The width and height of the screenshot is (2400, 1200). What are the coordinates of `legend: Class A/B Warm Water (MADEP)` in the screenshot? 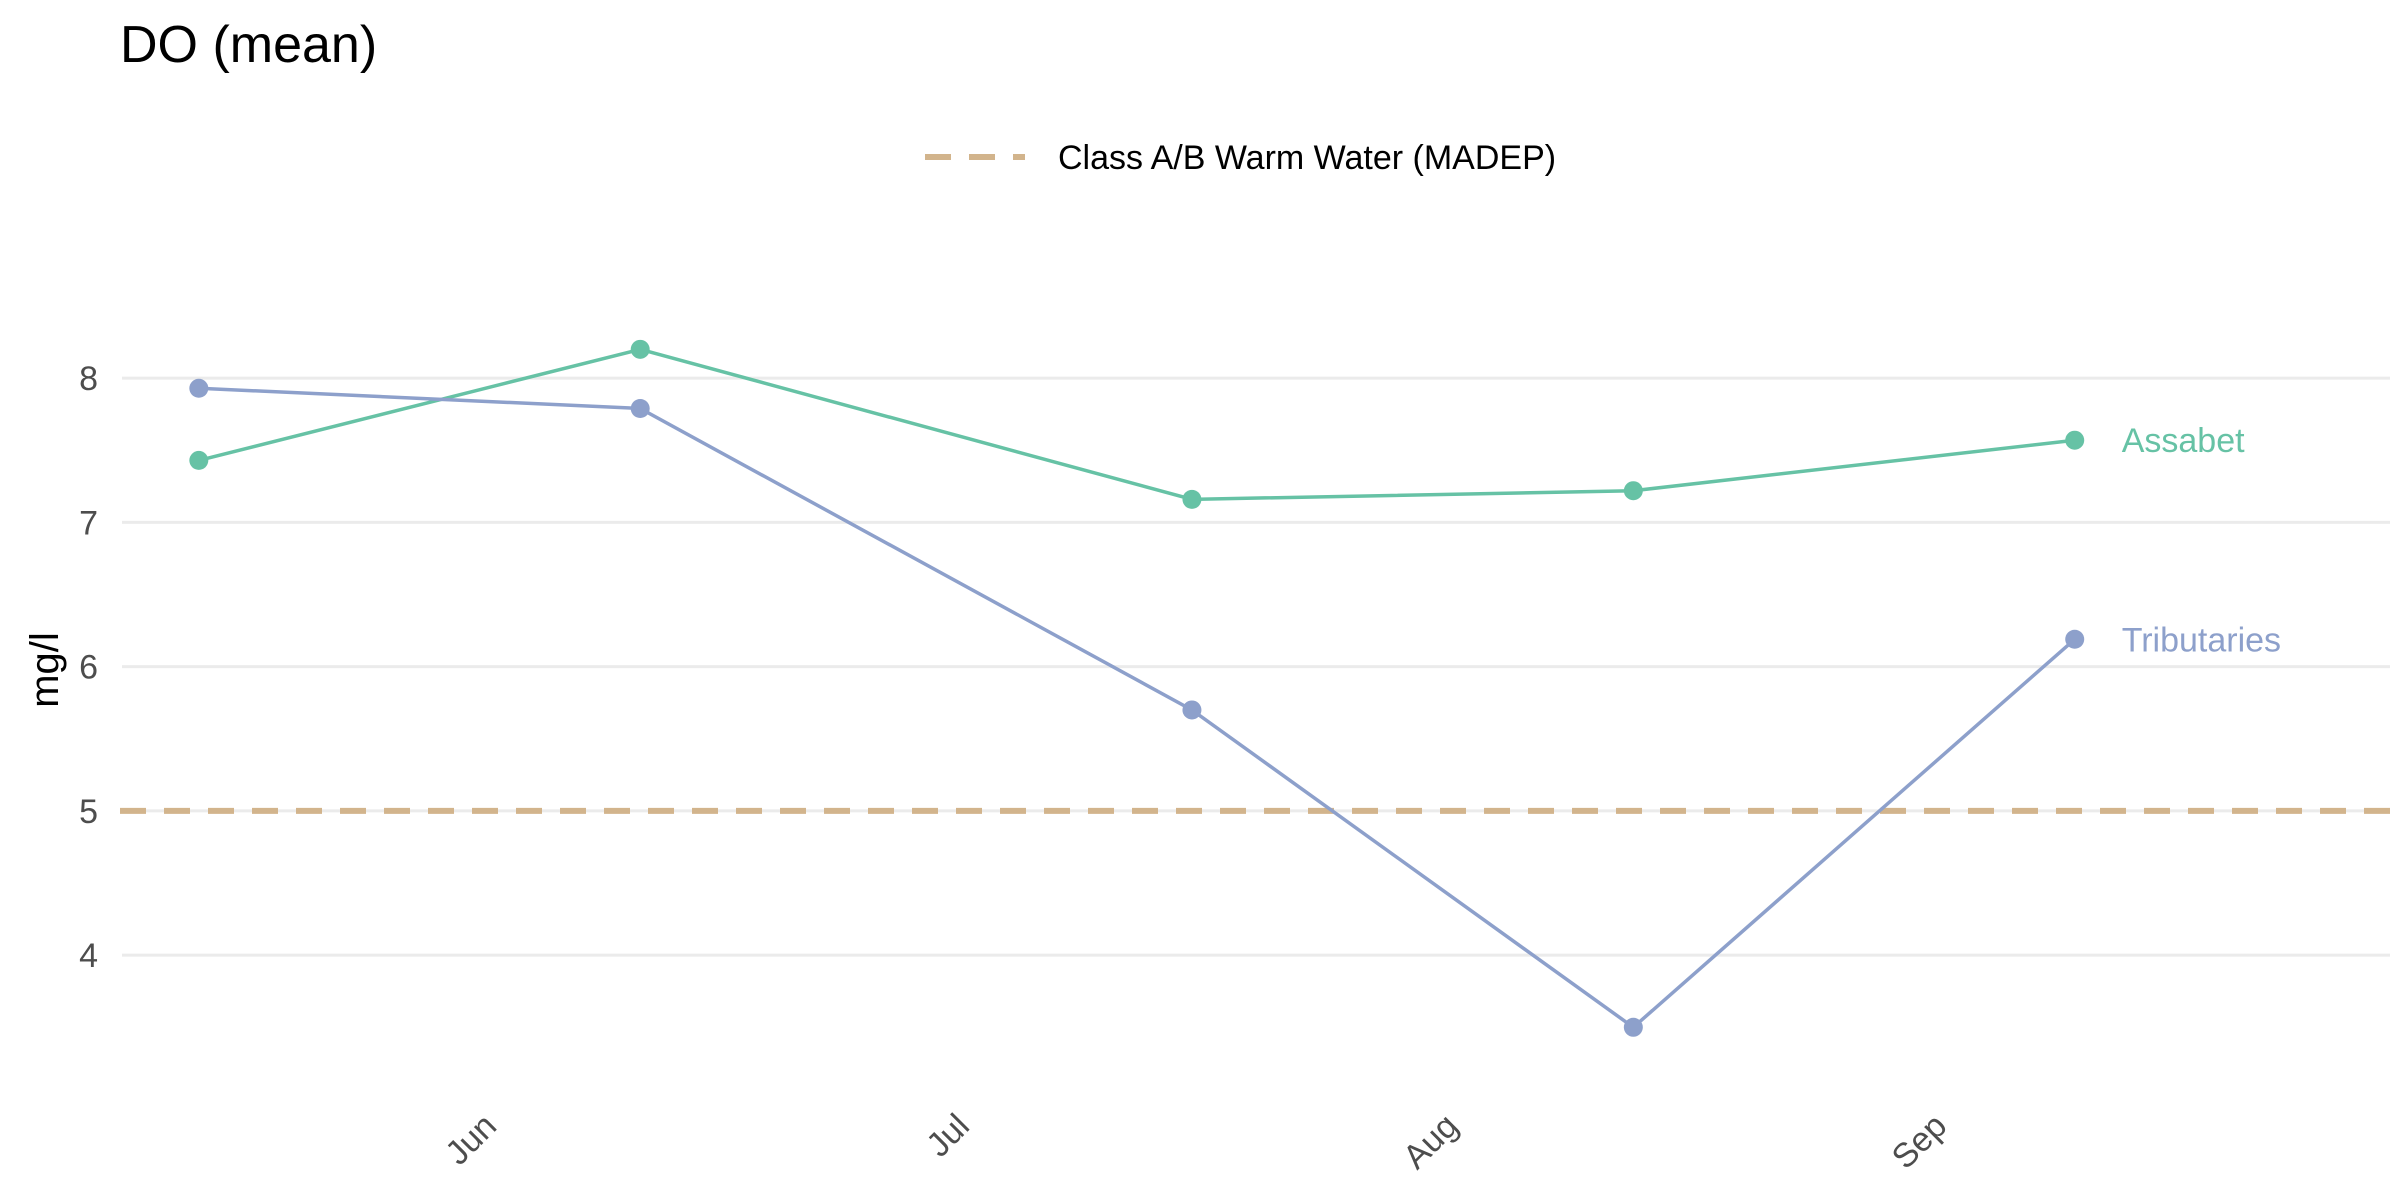 It's located at (1240, 158).